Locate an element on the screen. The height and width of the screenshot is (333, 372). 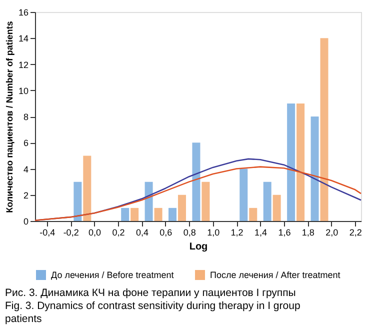
y-tick-label: 16 is located at coordinates (23, 13).